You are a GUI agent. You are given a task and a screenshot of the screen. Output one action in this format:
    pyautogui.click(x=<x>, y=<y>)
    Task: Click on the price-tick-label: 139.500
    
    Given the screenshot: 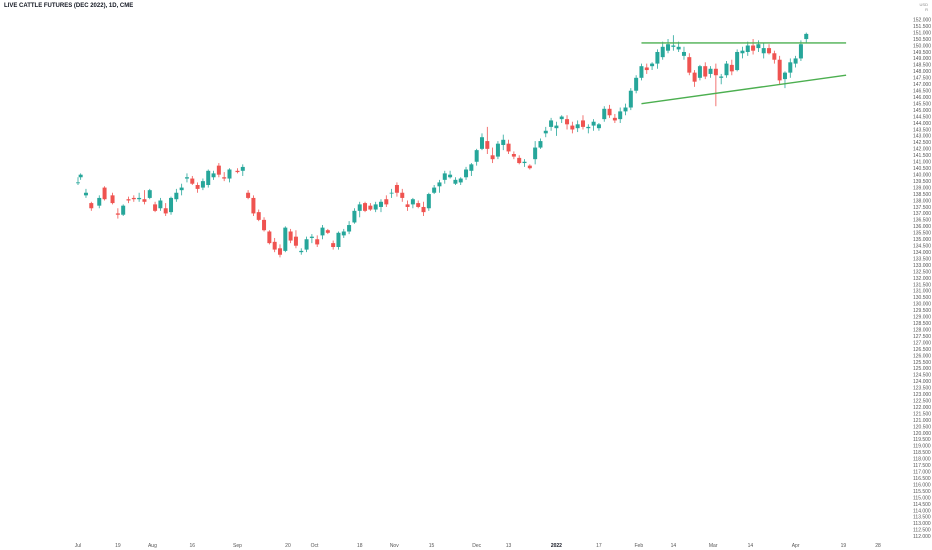 What is the action you would take?
    pyautogui.click(x=922, y=182)
    